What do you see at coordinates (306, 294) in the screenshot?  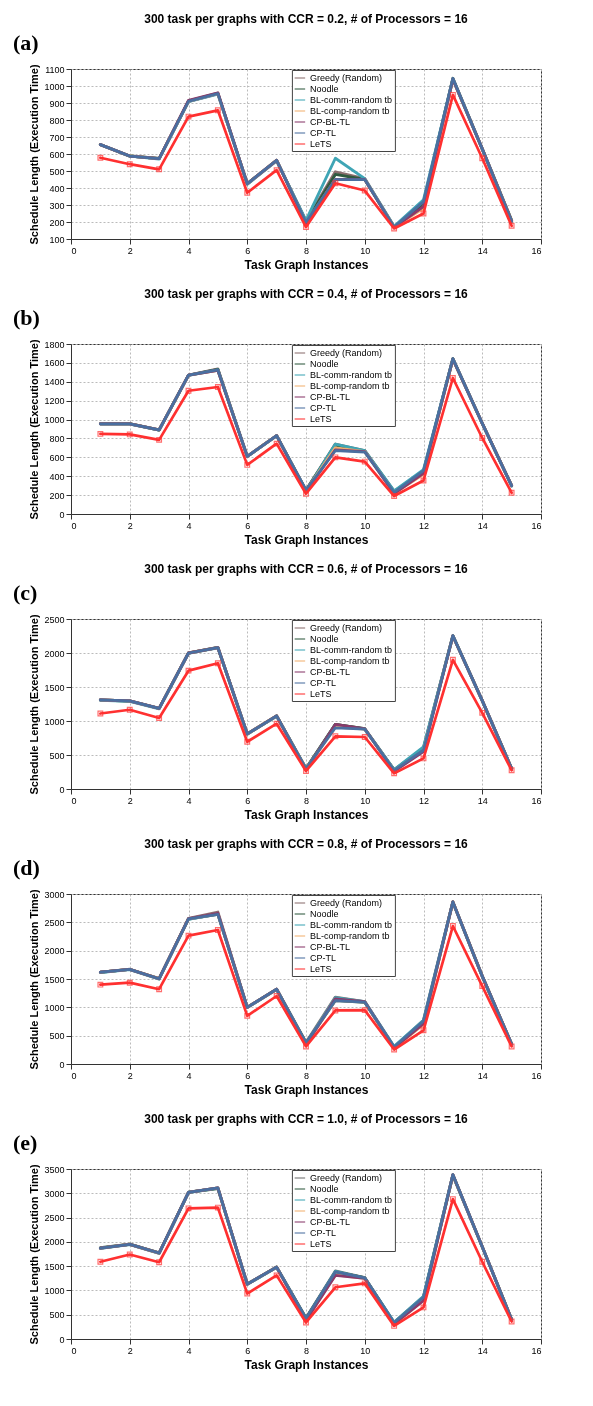 I see `chart-title: 300 task per graphs with CCR = 0.4, # of Processors = 16` at bounding box center [306, 294].